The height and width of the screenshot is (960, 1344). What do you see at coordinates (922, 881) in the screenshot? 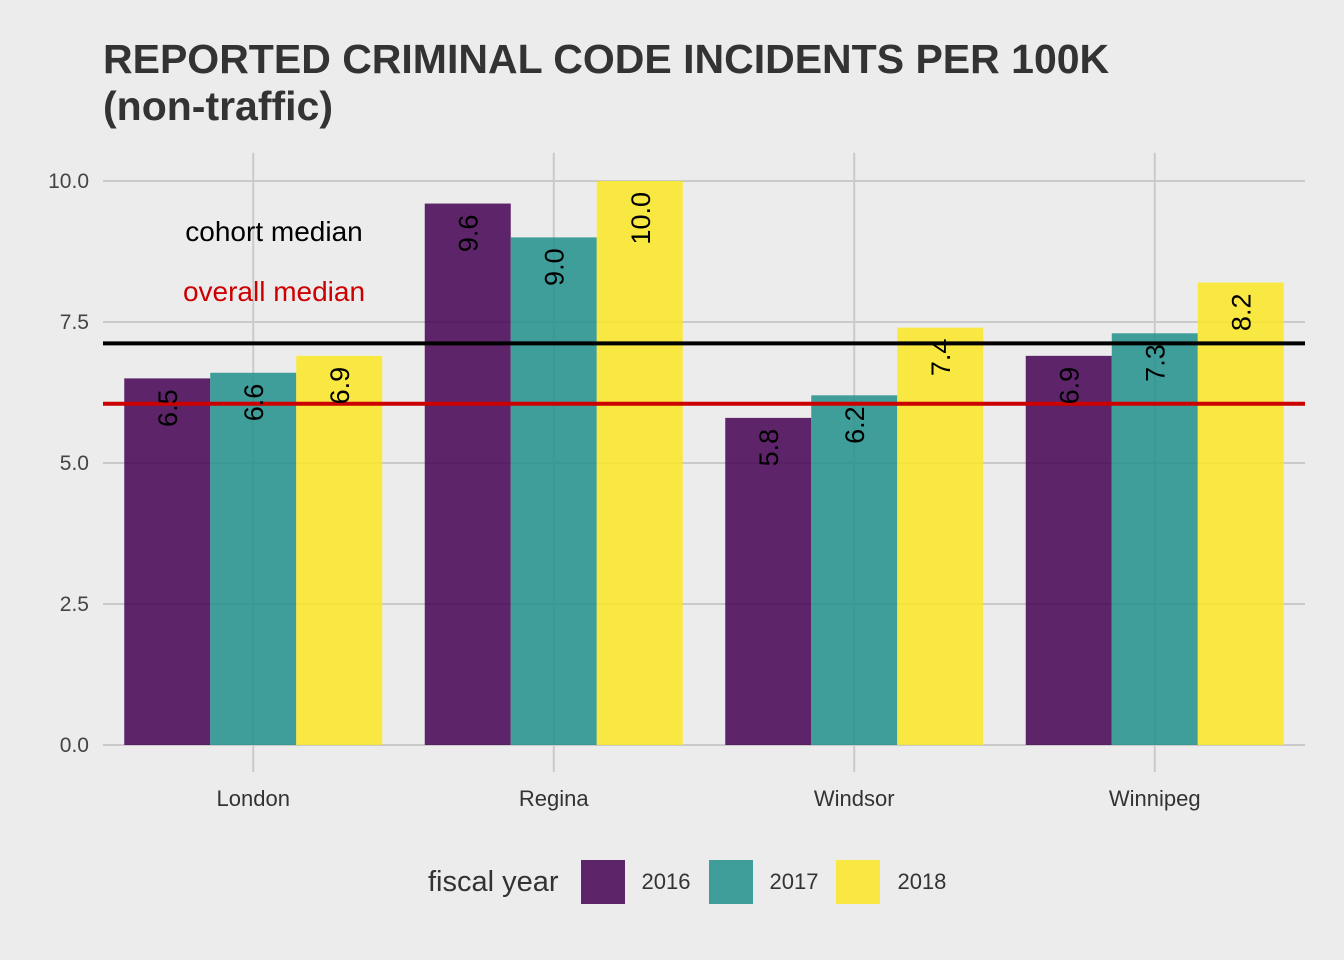
I see `legend-label: 2018` at bounding box center [922, 881].